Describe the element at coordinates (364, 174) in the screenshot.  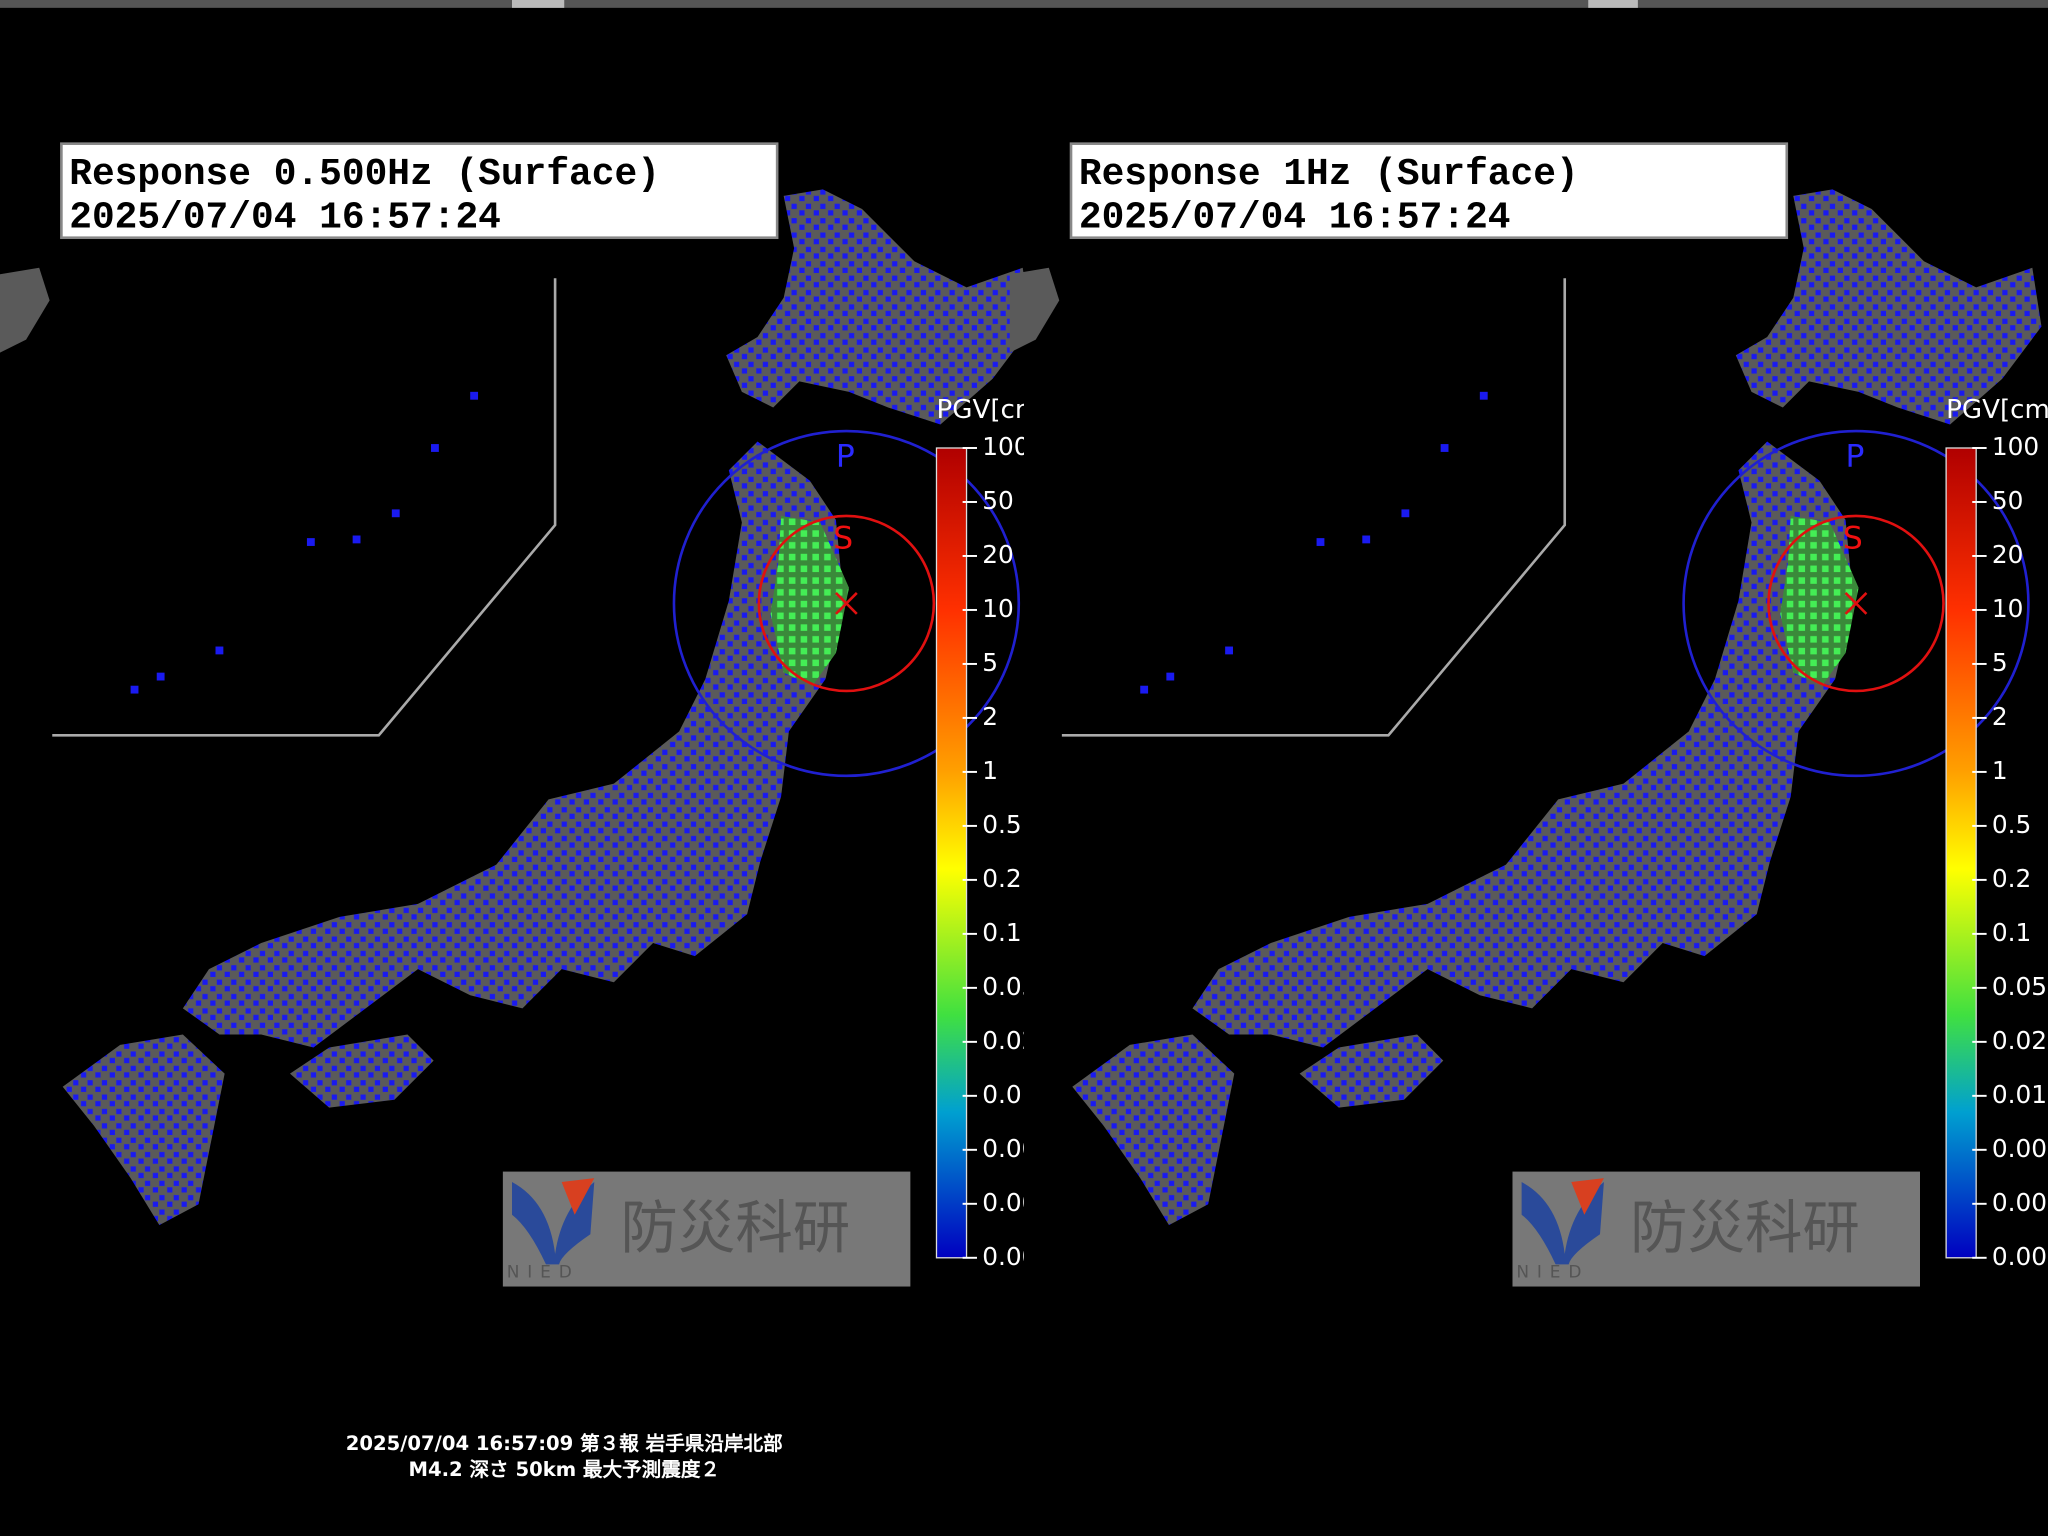
I see `panel-title: Response 0.500Hz (Surface)` at that location.